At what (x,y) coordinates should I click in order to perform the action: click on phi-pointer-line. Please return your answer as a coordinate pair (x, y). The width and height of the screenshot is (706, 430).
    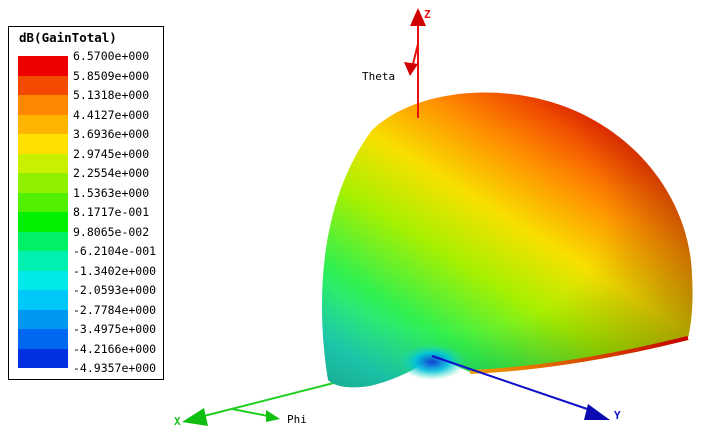
    Looking at the image, I should click on (250, 412).